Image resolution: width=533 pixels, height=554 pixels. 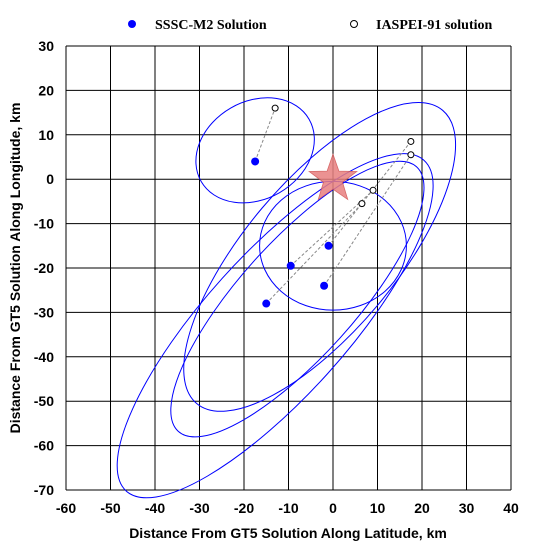 I want to click on x-tick-label: -30, so click(x=199, y=508).